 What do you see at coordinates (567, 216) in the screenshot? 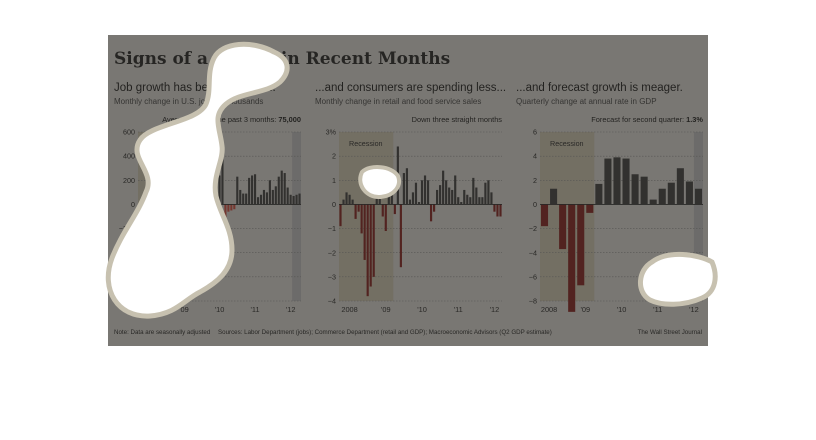
I see `recession-band` at bounding box center [567, 216].